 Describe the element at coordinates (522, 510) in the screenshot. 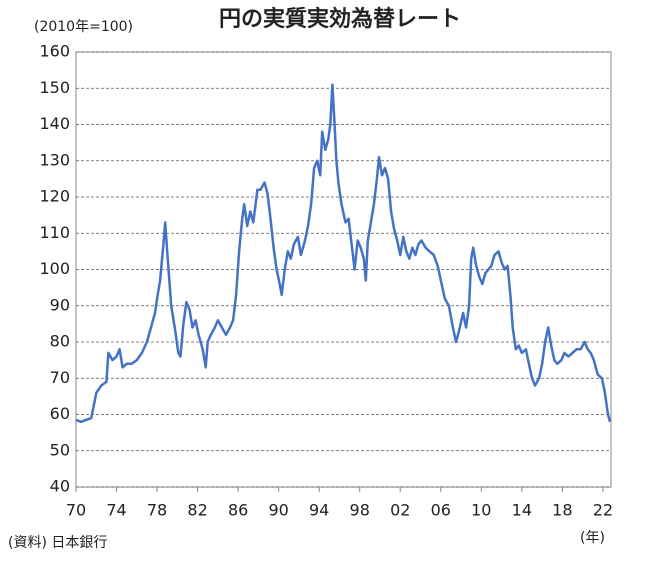

I see `x-tick-label: 14` at that location.